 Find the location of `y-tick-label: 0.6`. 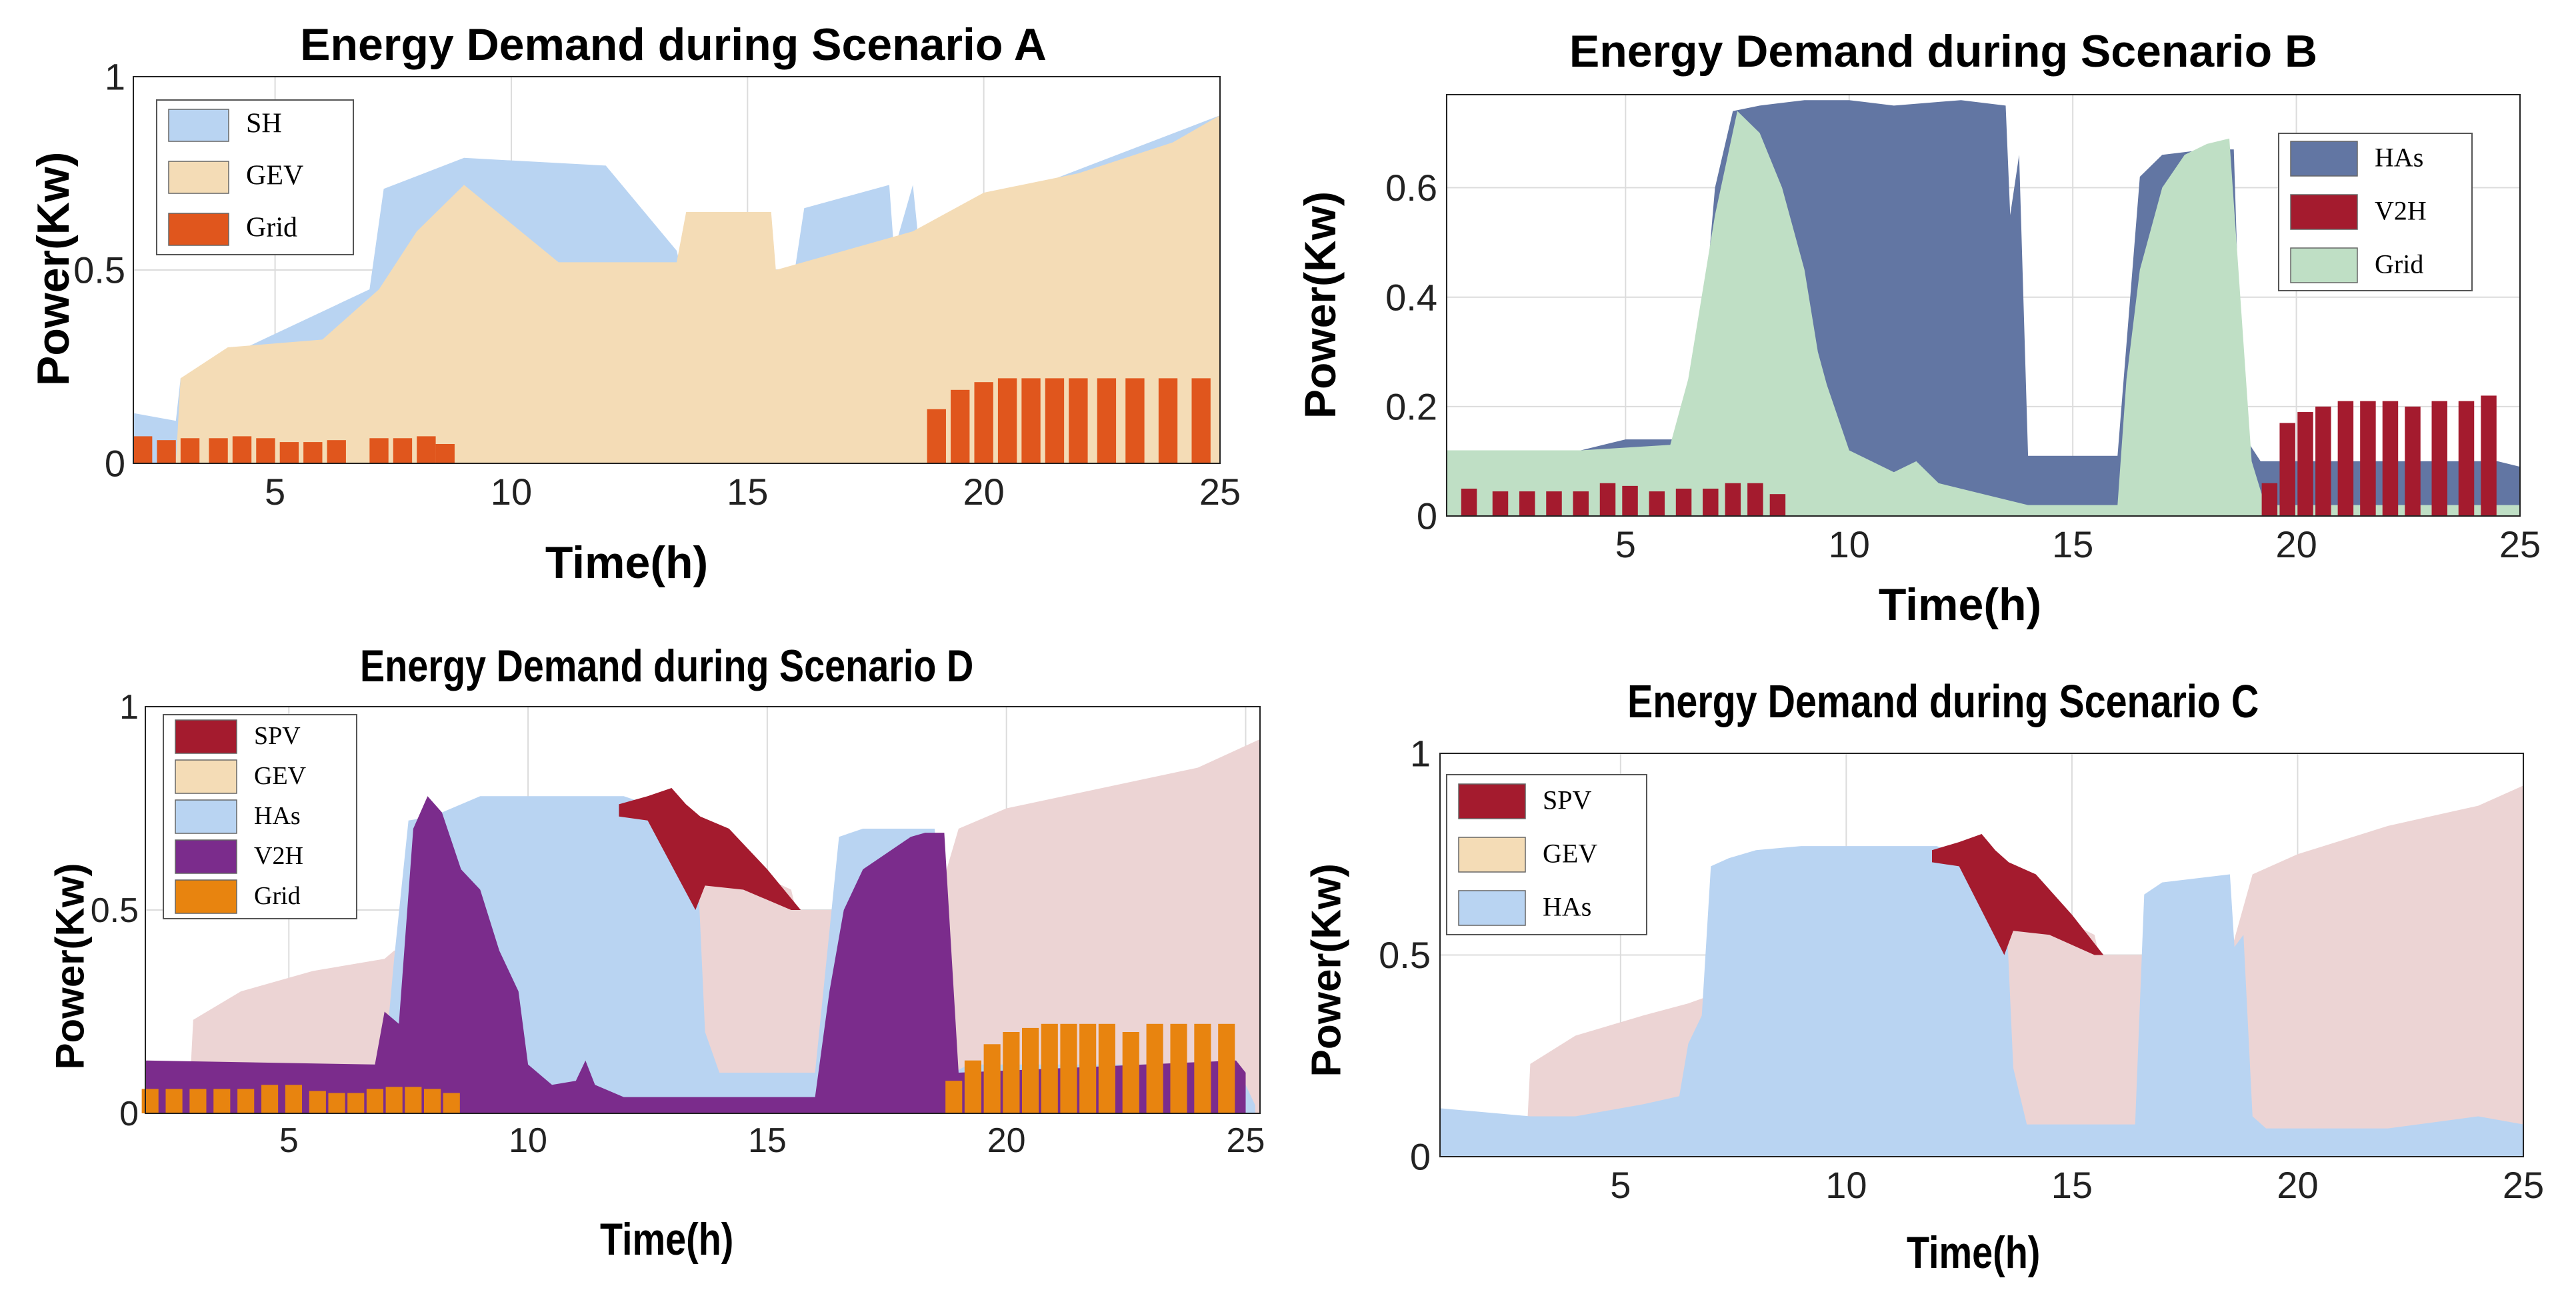

y-tick-label: 0.6 is located at coordinates (1411, 188).